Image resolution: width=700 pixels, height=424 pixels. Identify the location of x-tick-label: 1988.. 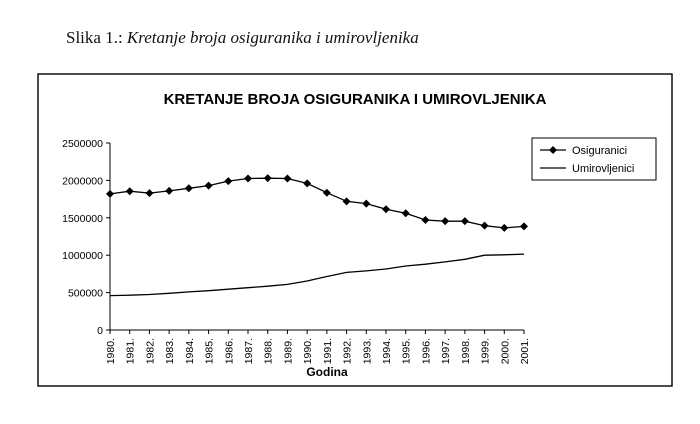
(269, 351).